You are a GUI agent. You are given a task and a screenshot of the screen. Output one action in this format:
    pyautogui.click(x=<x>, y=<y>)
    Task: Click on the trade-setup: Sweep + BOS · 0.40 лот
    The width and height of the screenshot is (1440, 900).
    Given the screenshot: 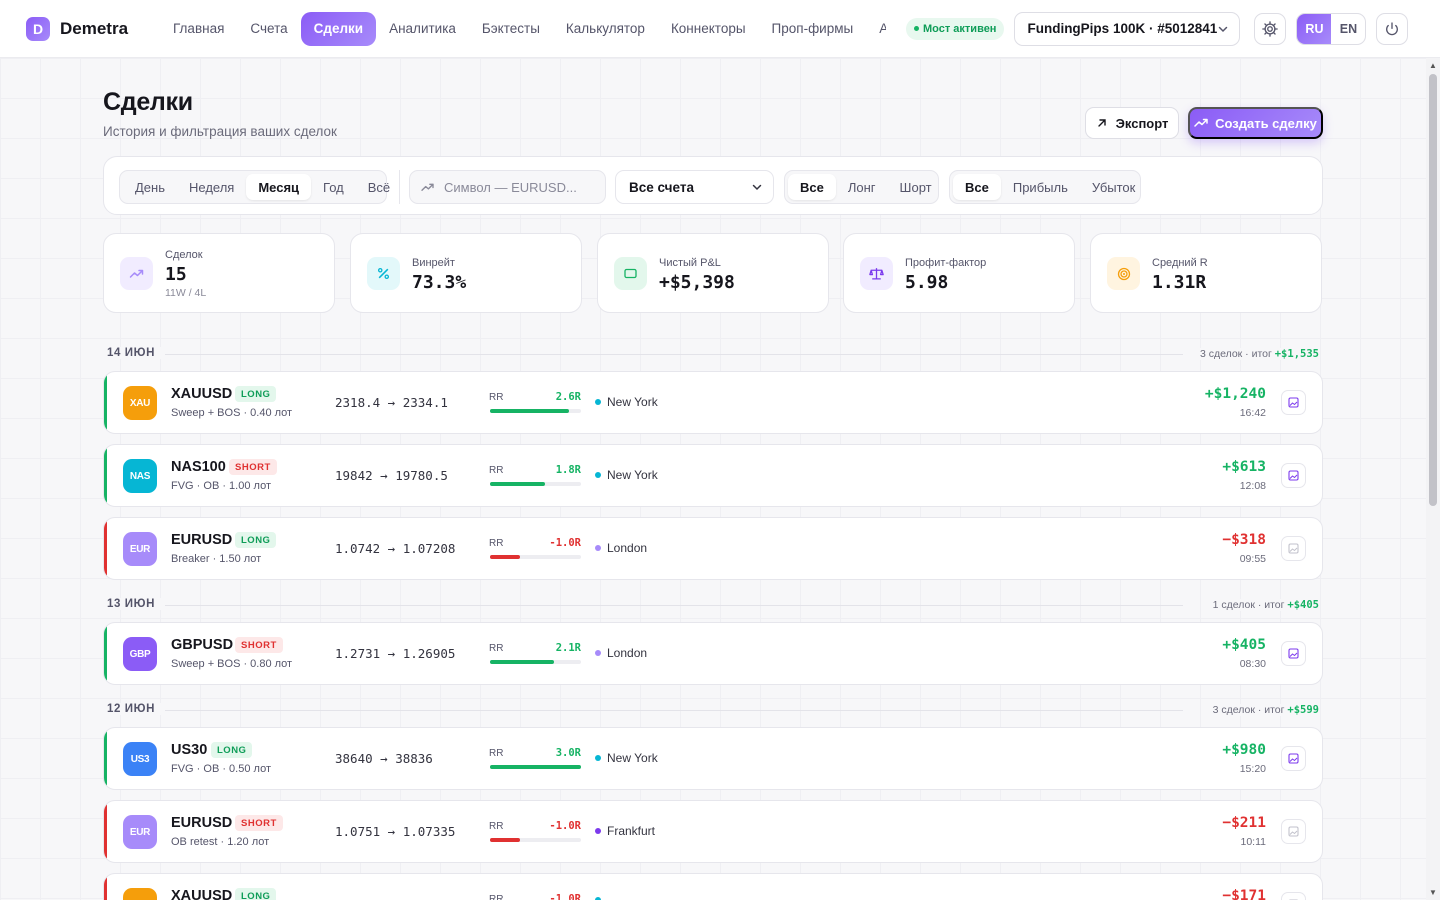 What is the action you would take?
    pyautogui.click(x=232, y=413)
    